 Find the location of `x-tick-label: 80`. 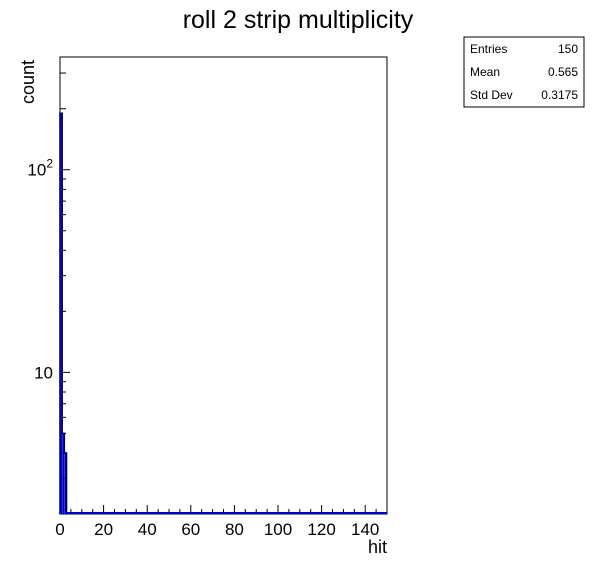

x-tick-label: 80 is located at coordinates (234, 529).